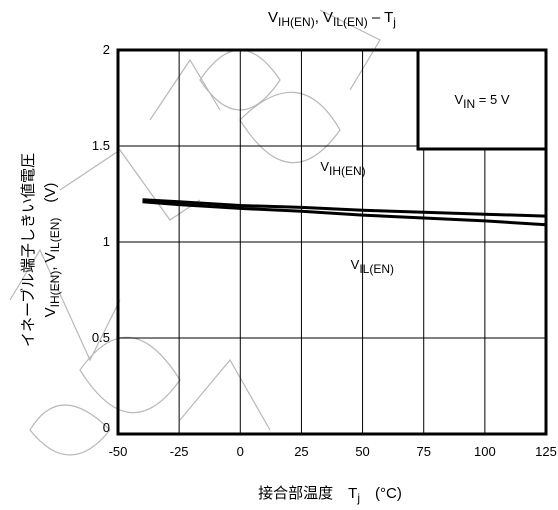 The height and width of the screenshot is (510, 558). I want to click on series-labels: VIH(EN) VIL(EN), so click(357, 217).